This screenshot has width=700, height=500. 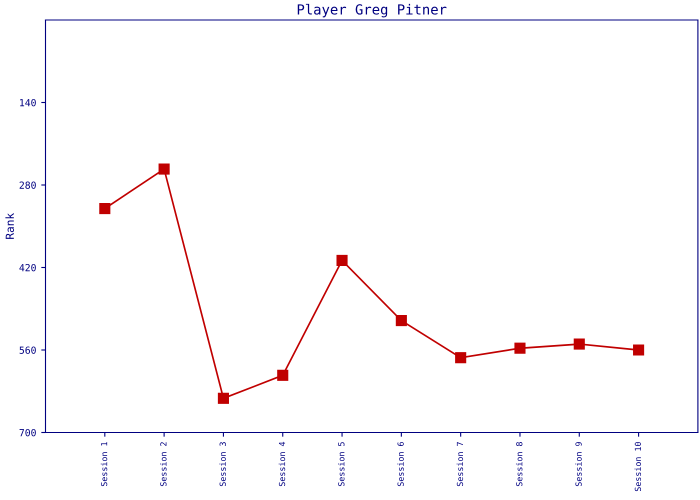 What do you see at coordinates (460, 464) in the screenshot?
I see `x-tick-label: Session 7` at bounding box center [460, 464].